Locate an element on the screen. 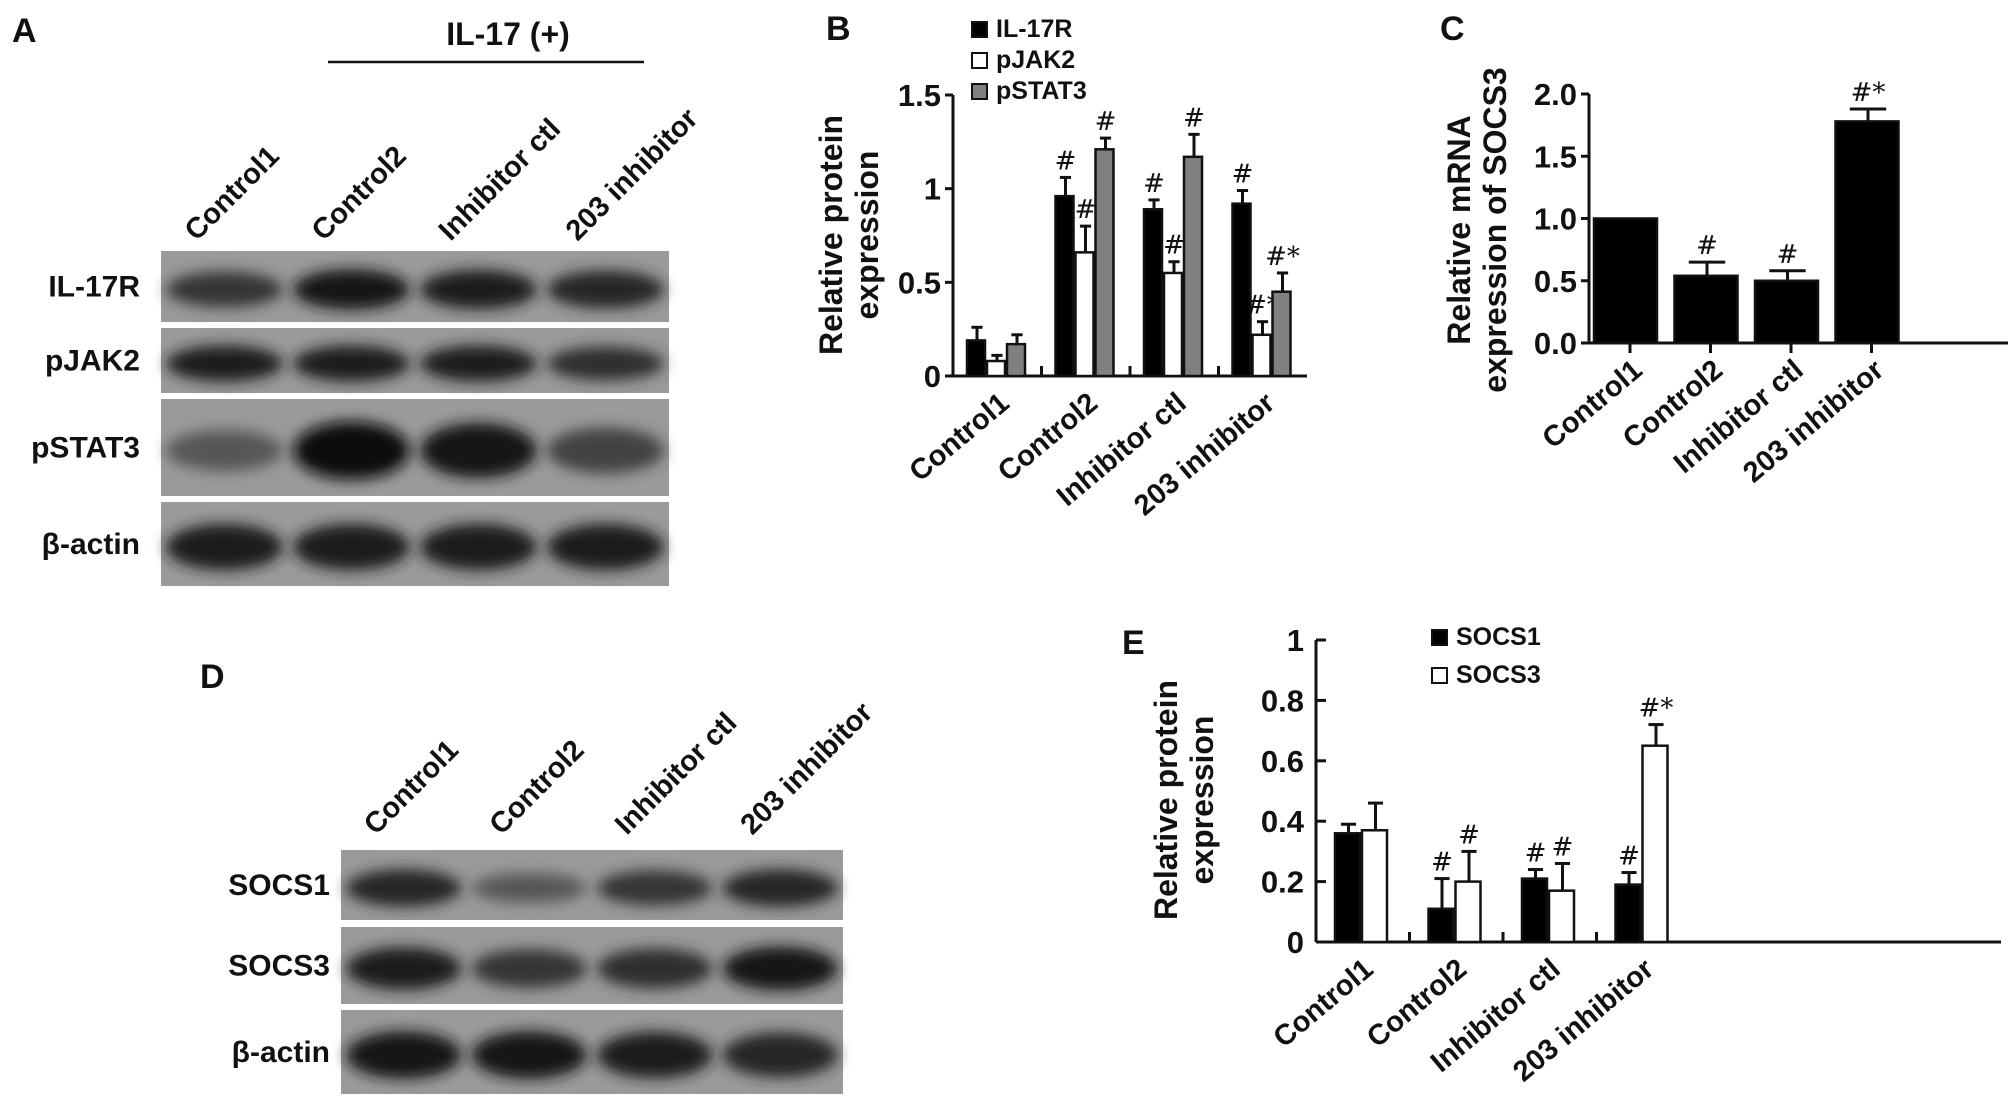 Image resolution: width=2008 pixels, height=1119 pixels. y-tick-label: 0.2 is located at coordinates (1282, 882).